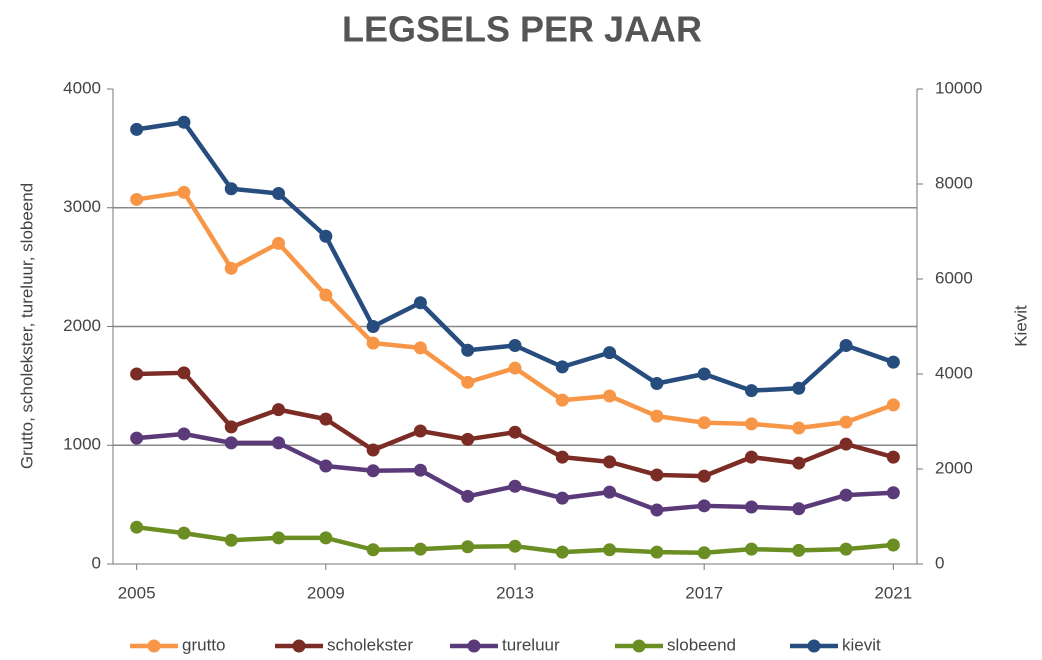  Describe the element at coordinates (96, 562) in the screenshot. I see `y-tick-label: 0` at that location.